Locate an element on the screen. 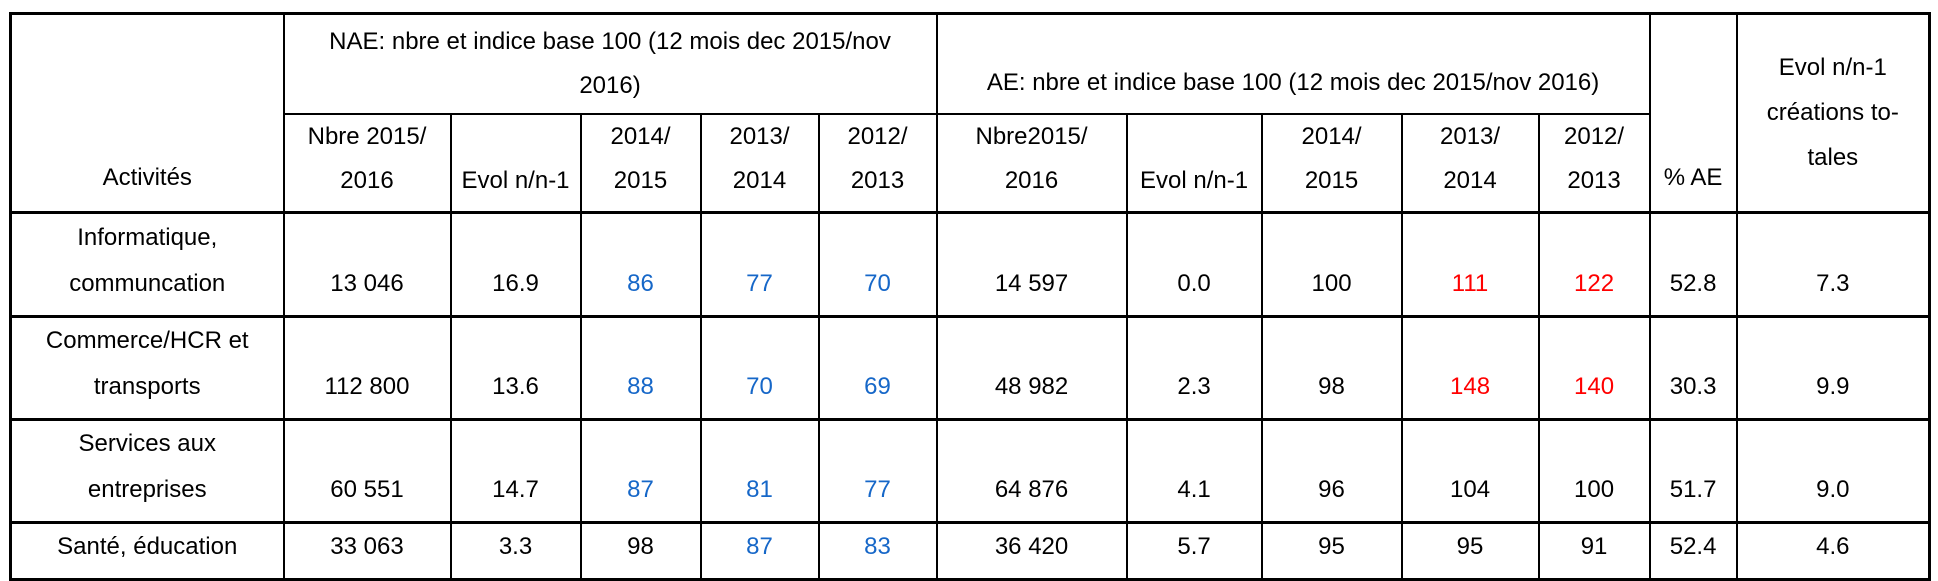 Image resolution: width=1938 pixels, height=581 pixels. value-cell: 5.7 is located at coordinates (1194, 550).